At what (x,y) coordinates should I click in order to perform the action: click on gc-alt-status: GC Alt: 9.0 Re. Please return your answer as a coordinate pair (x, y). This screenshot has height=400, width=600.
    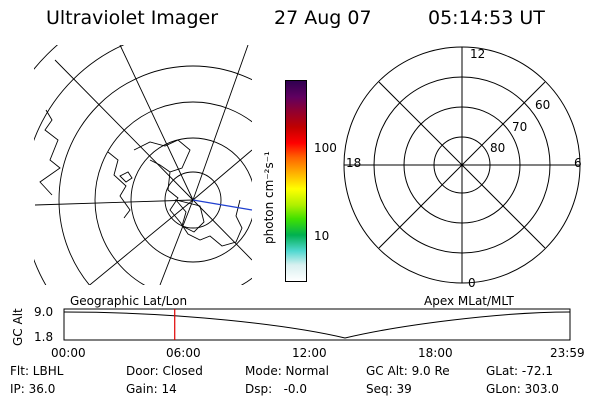
    Looking at the image, I should click on (408, 371).